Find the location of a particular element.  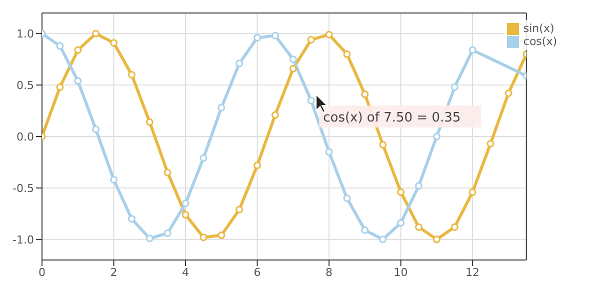

legend-label: cos(x) is located at coordinates (540, 41).